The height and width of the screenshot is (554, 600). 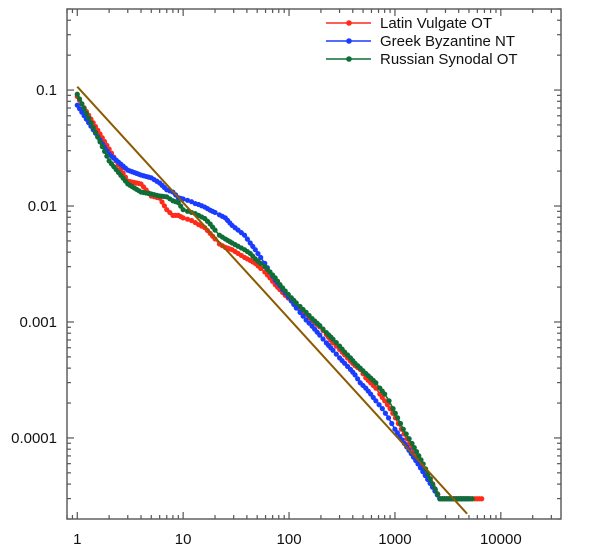 What do you see at coordinates (449, 59) in the screenshot?
I see `legend-label: Russian Synodal OT` at bounding box center [449, 59].